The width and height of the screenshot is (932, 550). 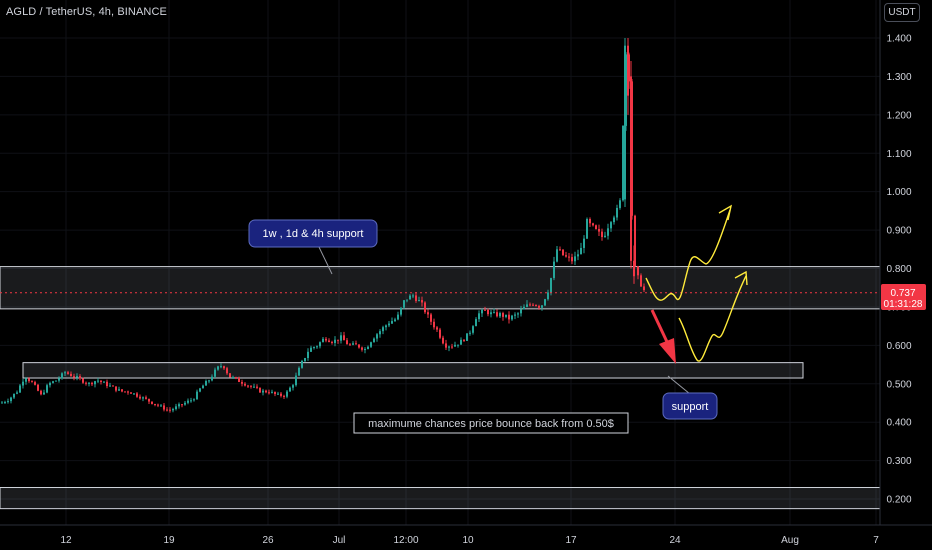 I want to click on time-axis: 12 19 26 Jul 12:00 10 17 24 Aug 7, so click(x=469, y=540).